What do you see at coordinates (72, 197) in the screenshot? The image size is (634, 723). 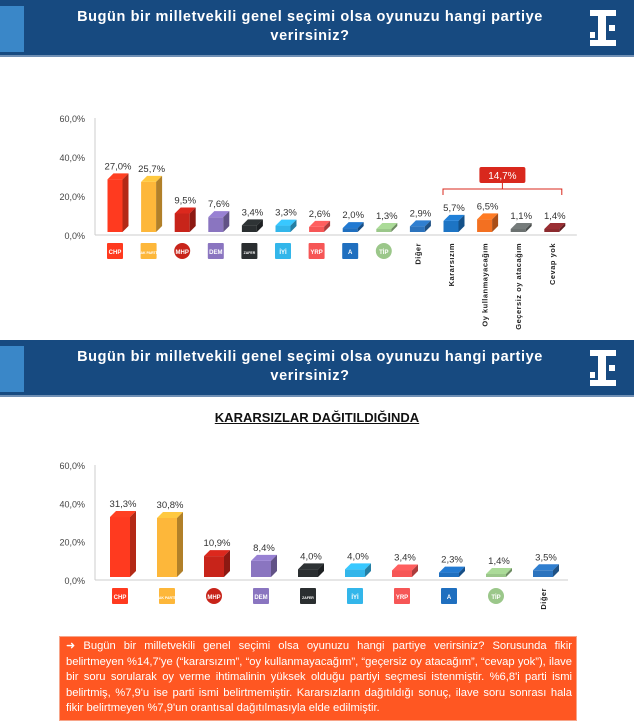 I see `y-tick-label: 20,0%` at bounding box center [72, 197].